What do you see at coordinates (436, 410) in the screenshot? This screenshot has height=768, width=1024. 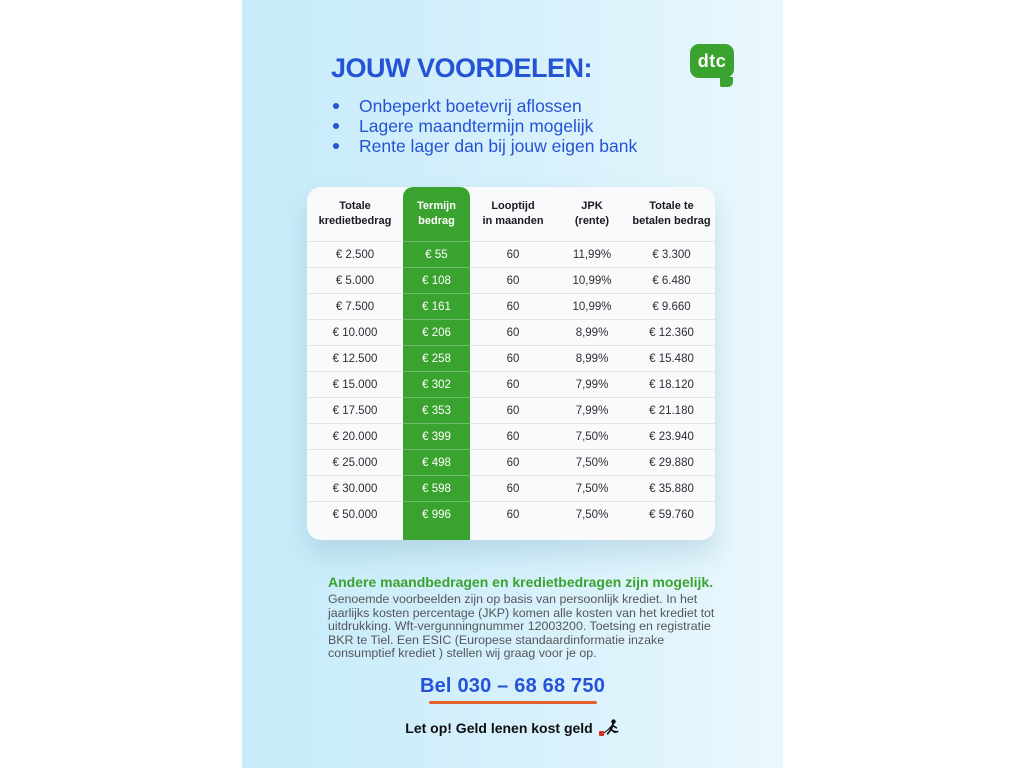 I see `table-cell: € 353` at bounding box center [436, 410].